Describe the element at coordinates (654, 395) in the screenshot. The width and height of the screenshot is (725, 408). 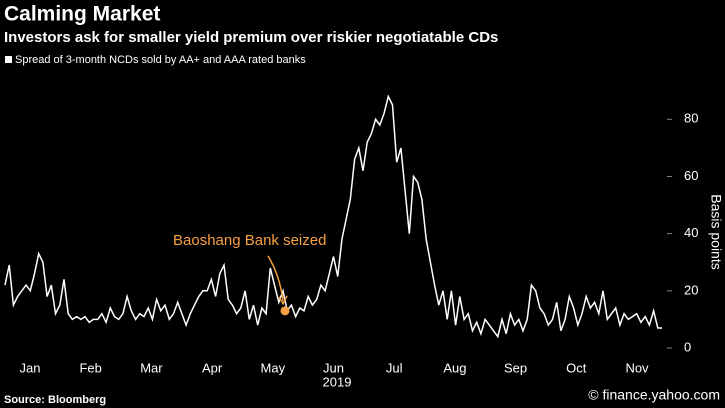
I see `credit: © finance.yahoo.com` at that location.